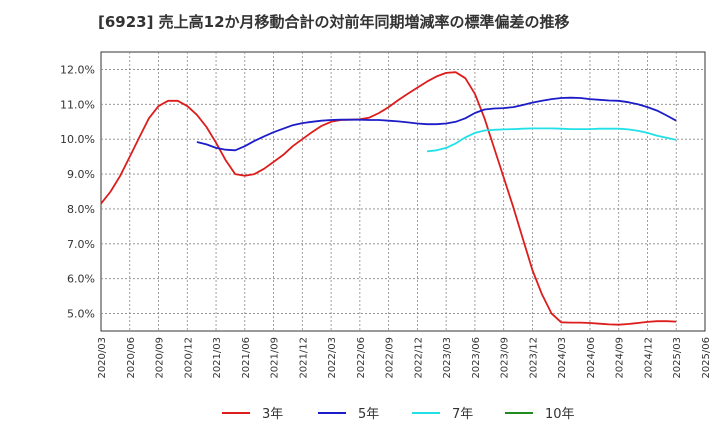  I want to click on x-tick-label: 2020/03, so click(102, 358).